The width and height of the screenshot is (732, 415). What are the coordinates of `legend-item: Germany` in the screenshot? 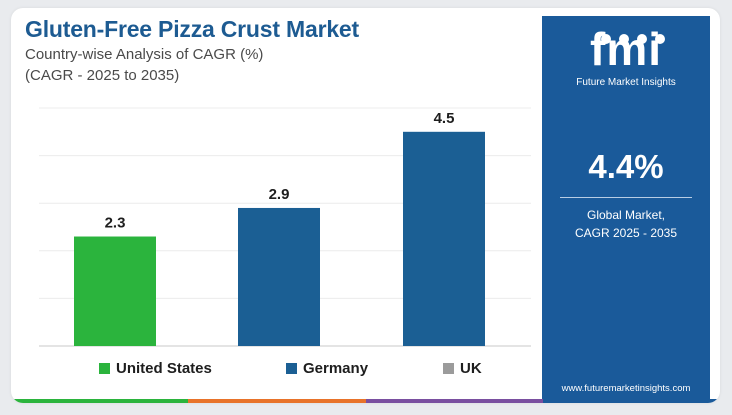 It's located at (327, 368).